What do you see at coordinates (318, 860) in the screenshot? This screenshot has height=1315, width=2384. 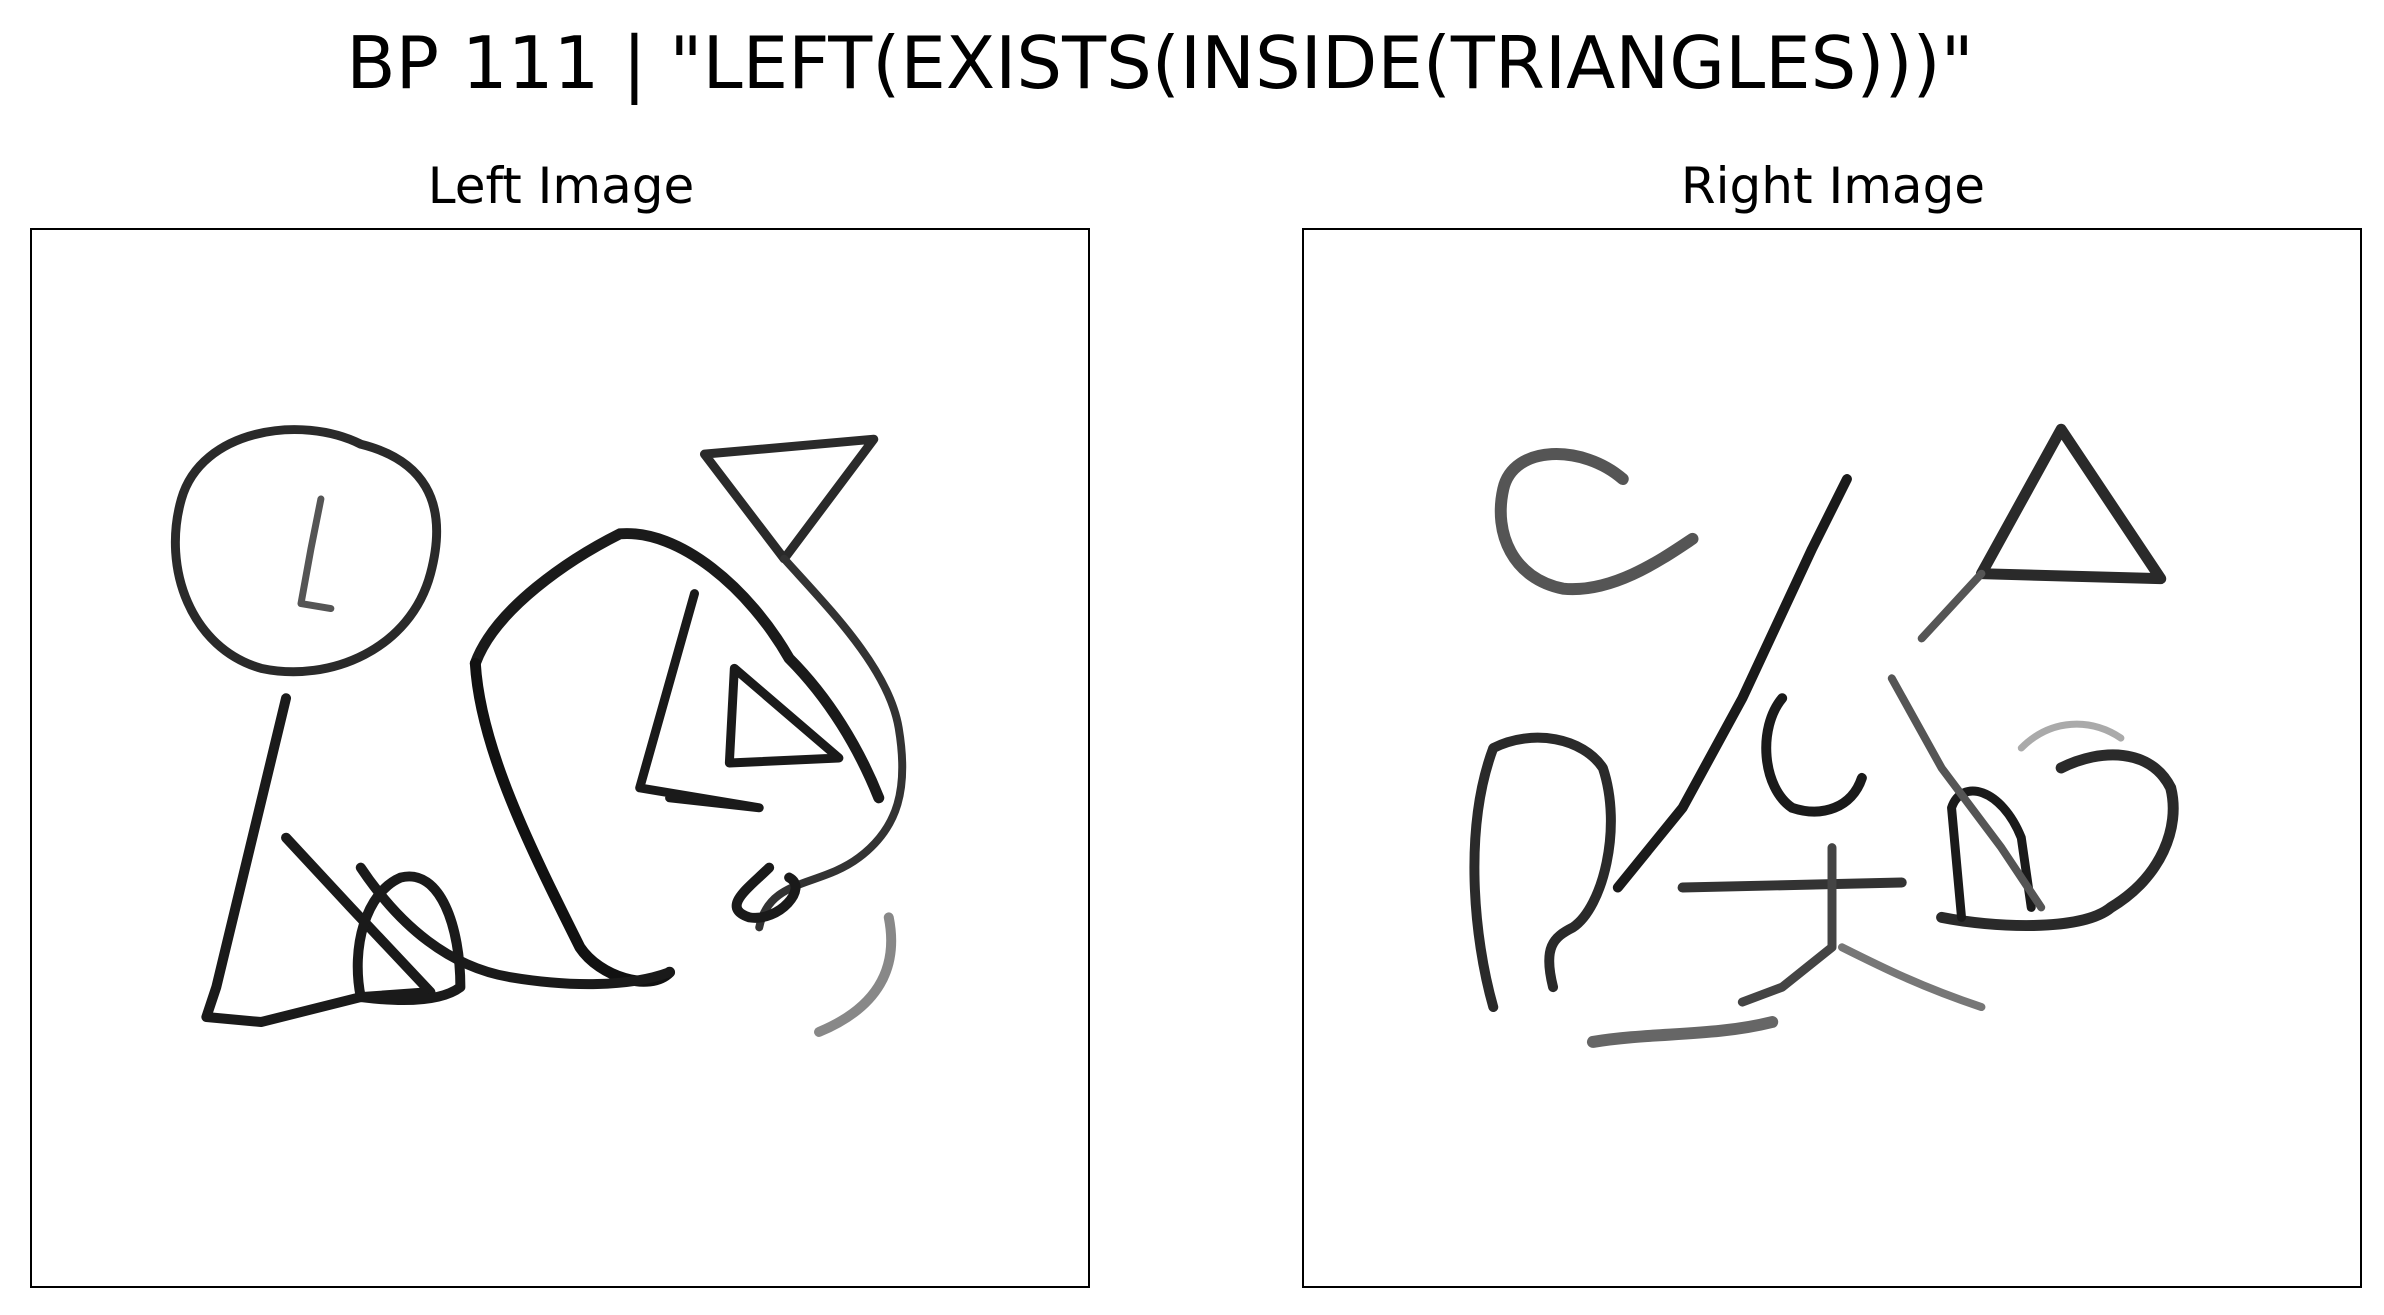 I see `left-large-triangle` at bounding box center [318, 860].